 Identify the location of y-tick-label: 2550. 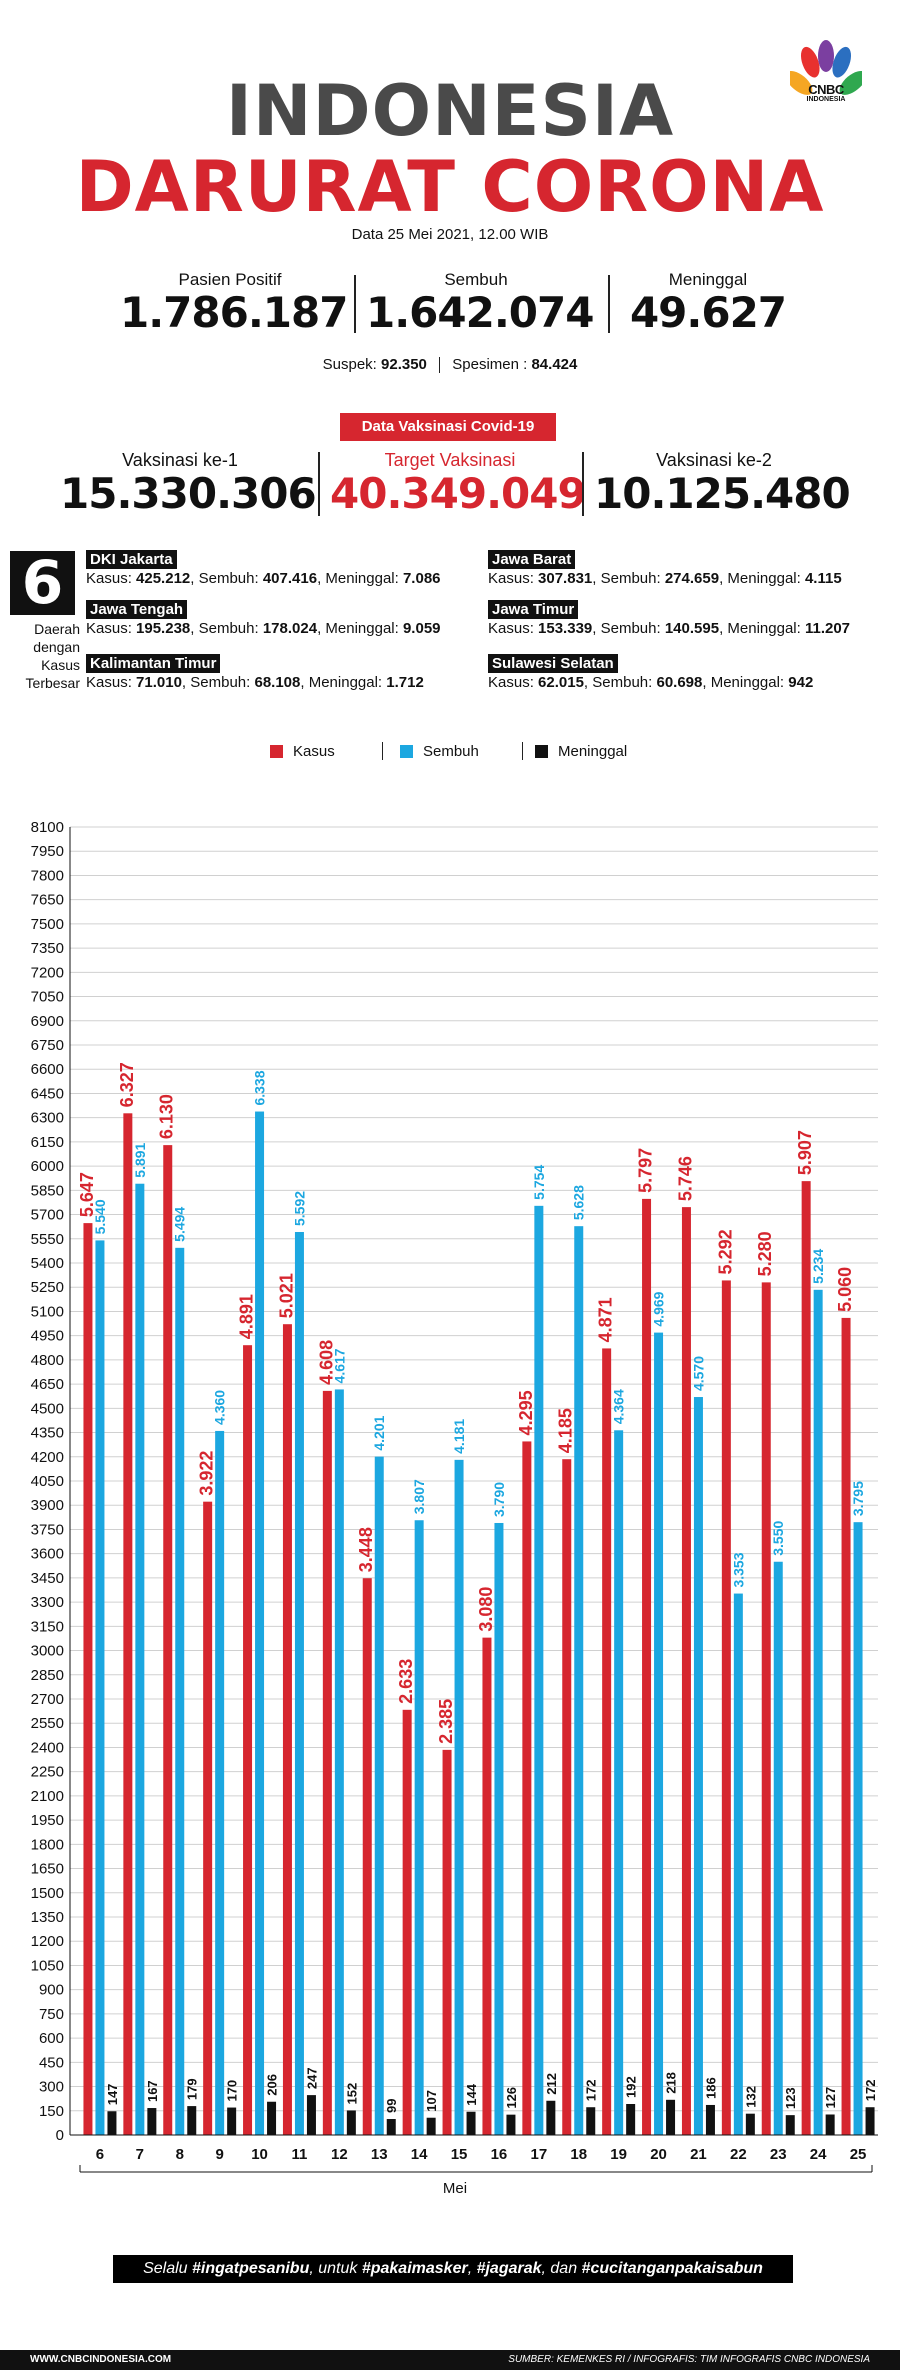
(47, 1723).